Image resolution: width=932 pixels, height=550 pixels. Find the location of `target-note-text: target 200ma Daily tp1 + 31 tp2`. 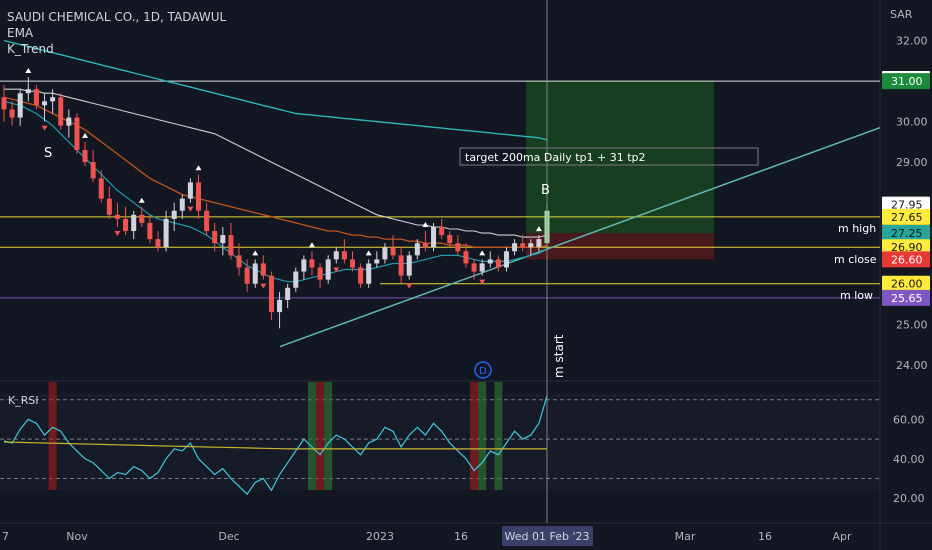

target-note-text: target 200ma Daily tp1 + 31 tp2 is located at coordinates (555, 157).